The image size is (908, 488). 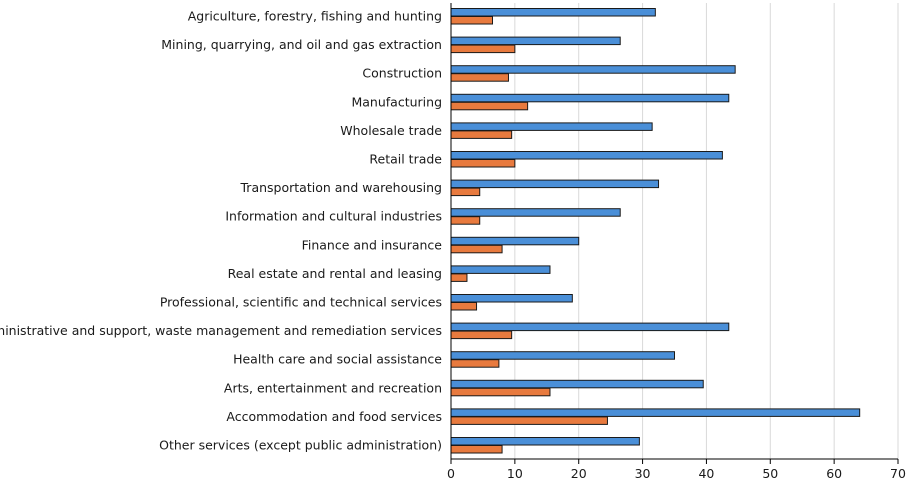 What do you see at coordinates (402, 73) in the screenshot?
I see `category-label-2: Construction` at bounding box center [402, 73].